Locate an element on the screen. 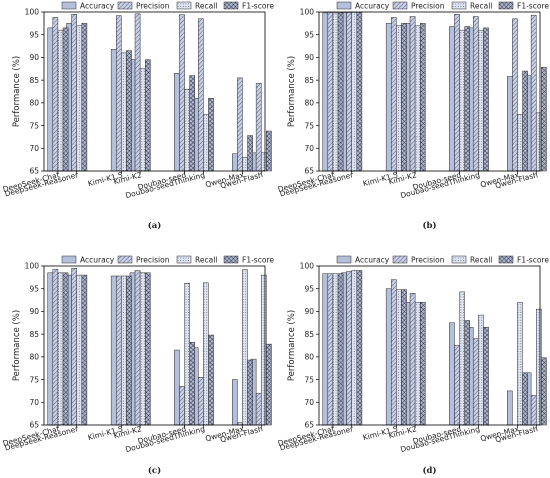 The width and height of the screenshot is (550, 478). y-axis-label: Performance (%) is located at coordinates (17, 345).